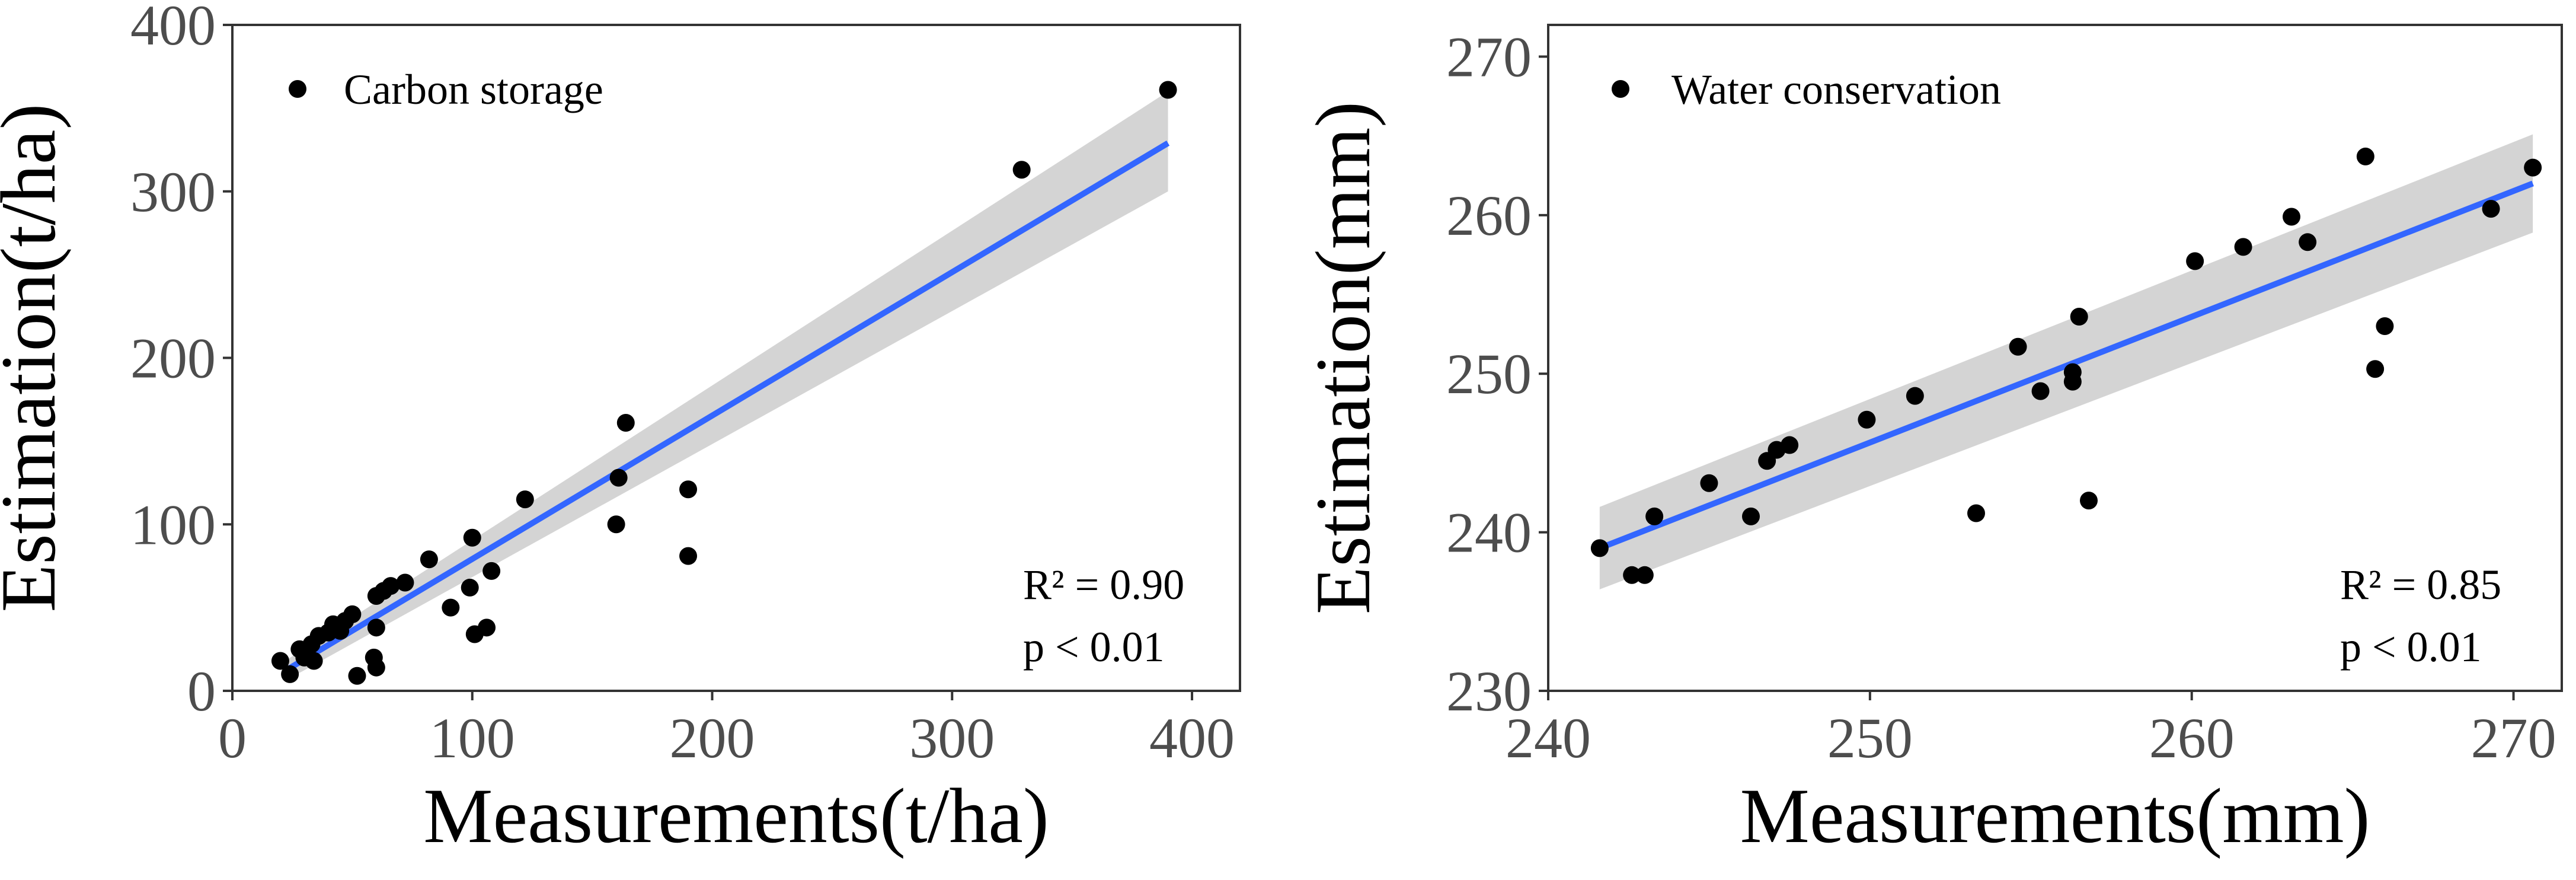  I want to click on y-tick-label: 250, so click(1489, 374).